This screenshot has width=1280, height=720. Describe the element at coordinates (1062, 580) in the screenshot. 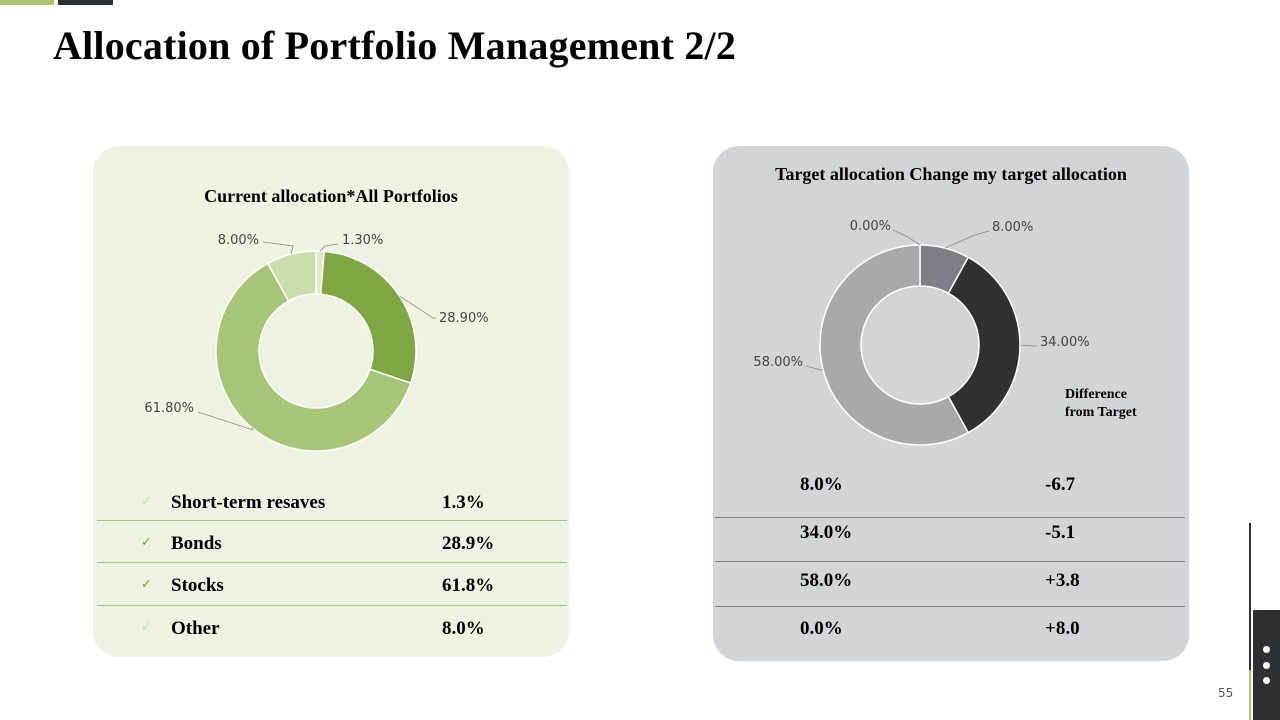

I see `difference-value: +3.8` at that location.